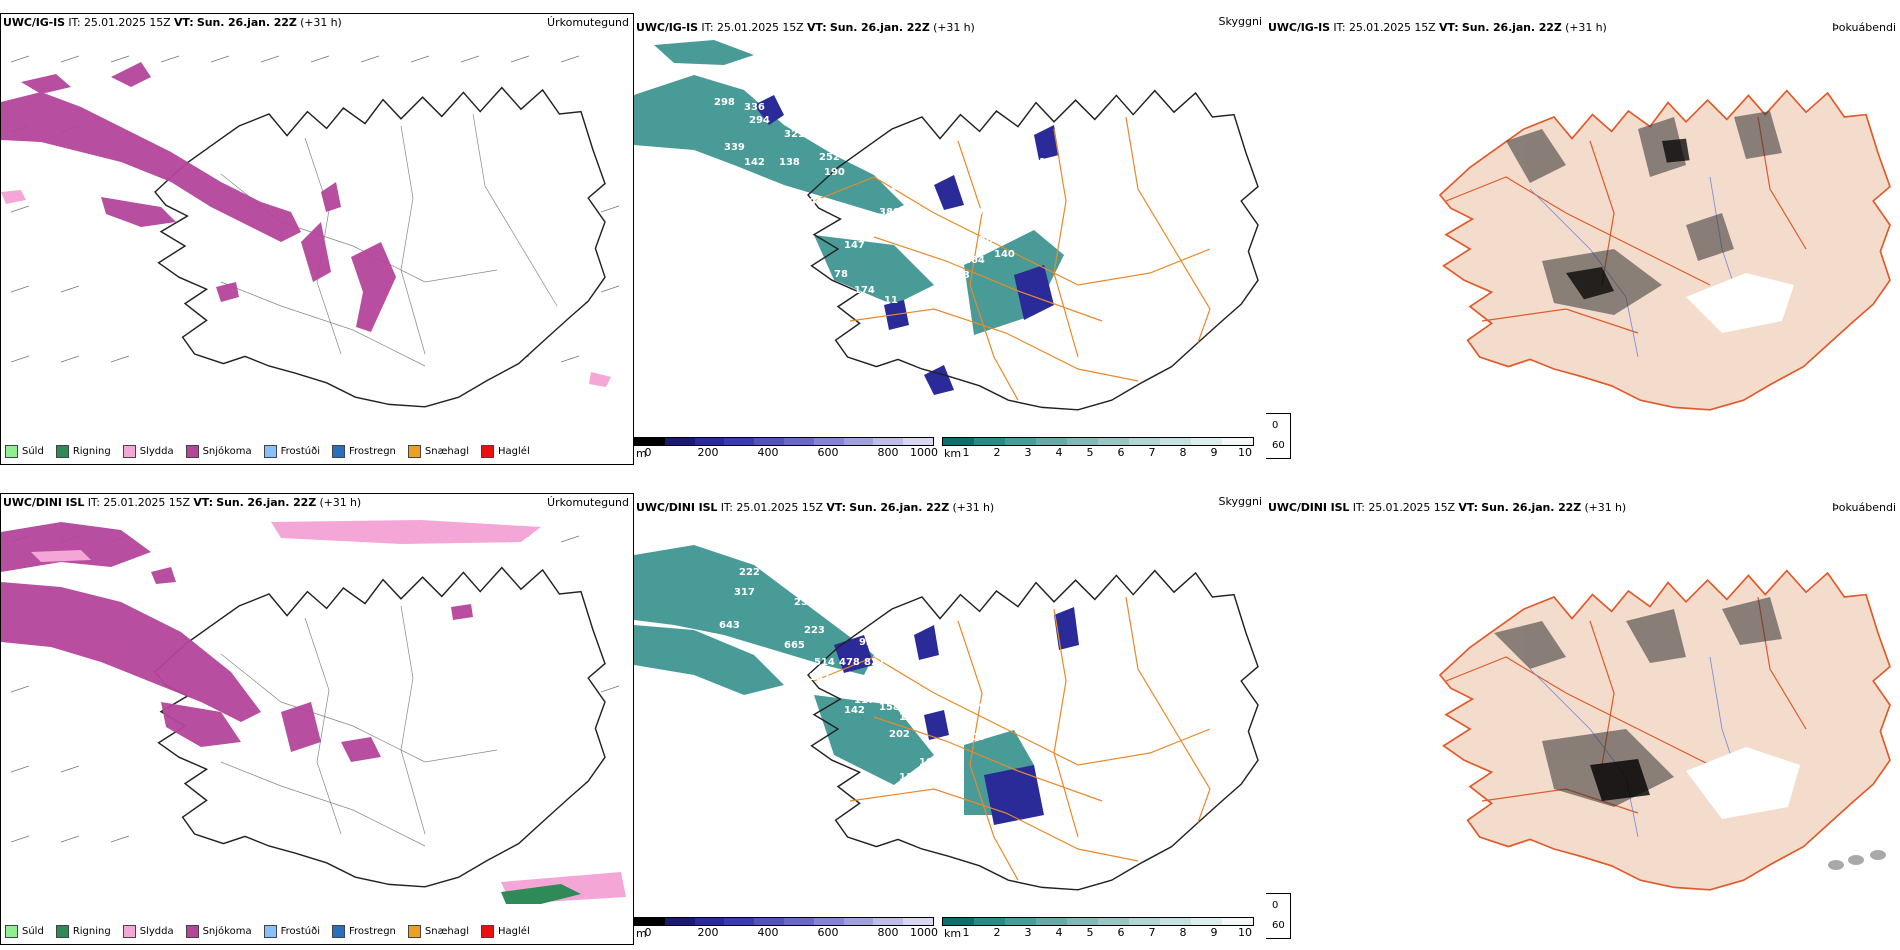  Describe the element at coordinates (911, 240) in the screenshot. I see `ceiling-label: 22` at that location.